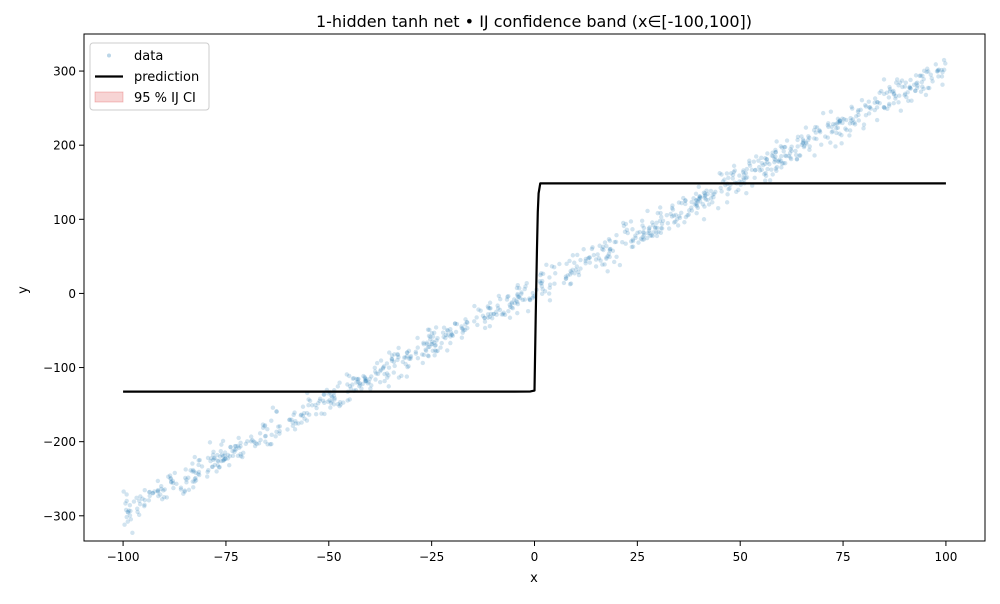 This screenshot has width=1000, height=604. I want to click on y-tick-label: 300, so click(64, 72).